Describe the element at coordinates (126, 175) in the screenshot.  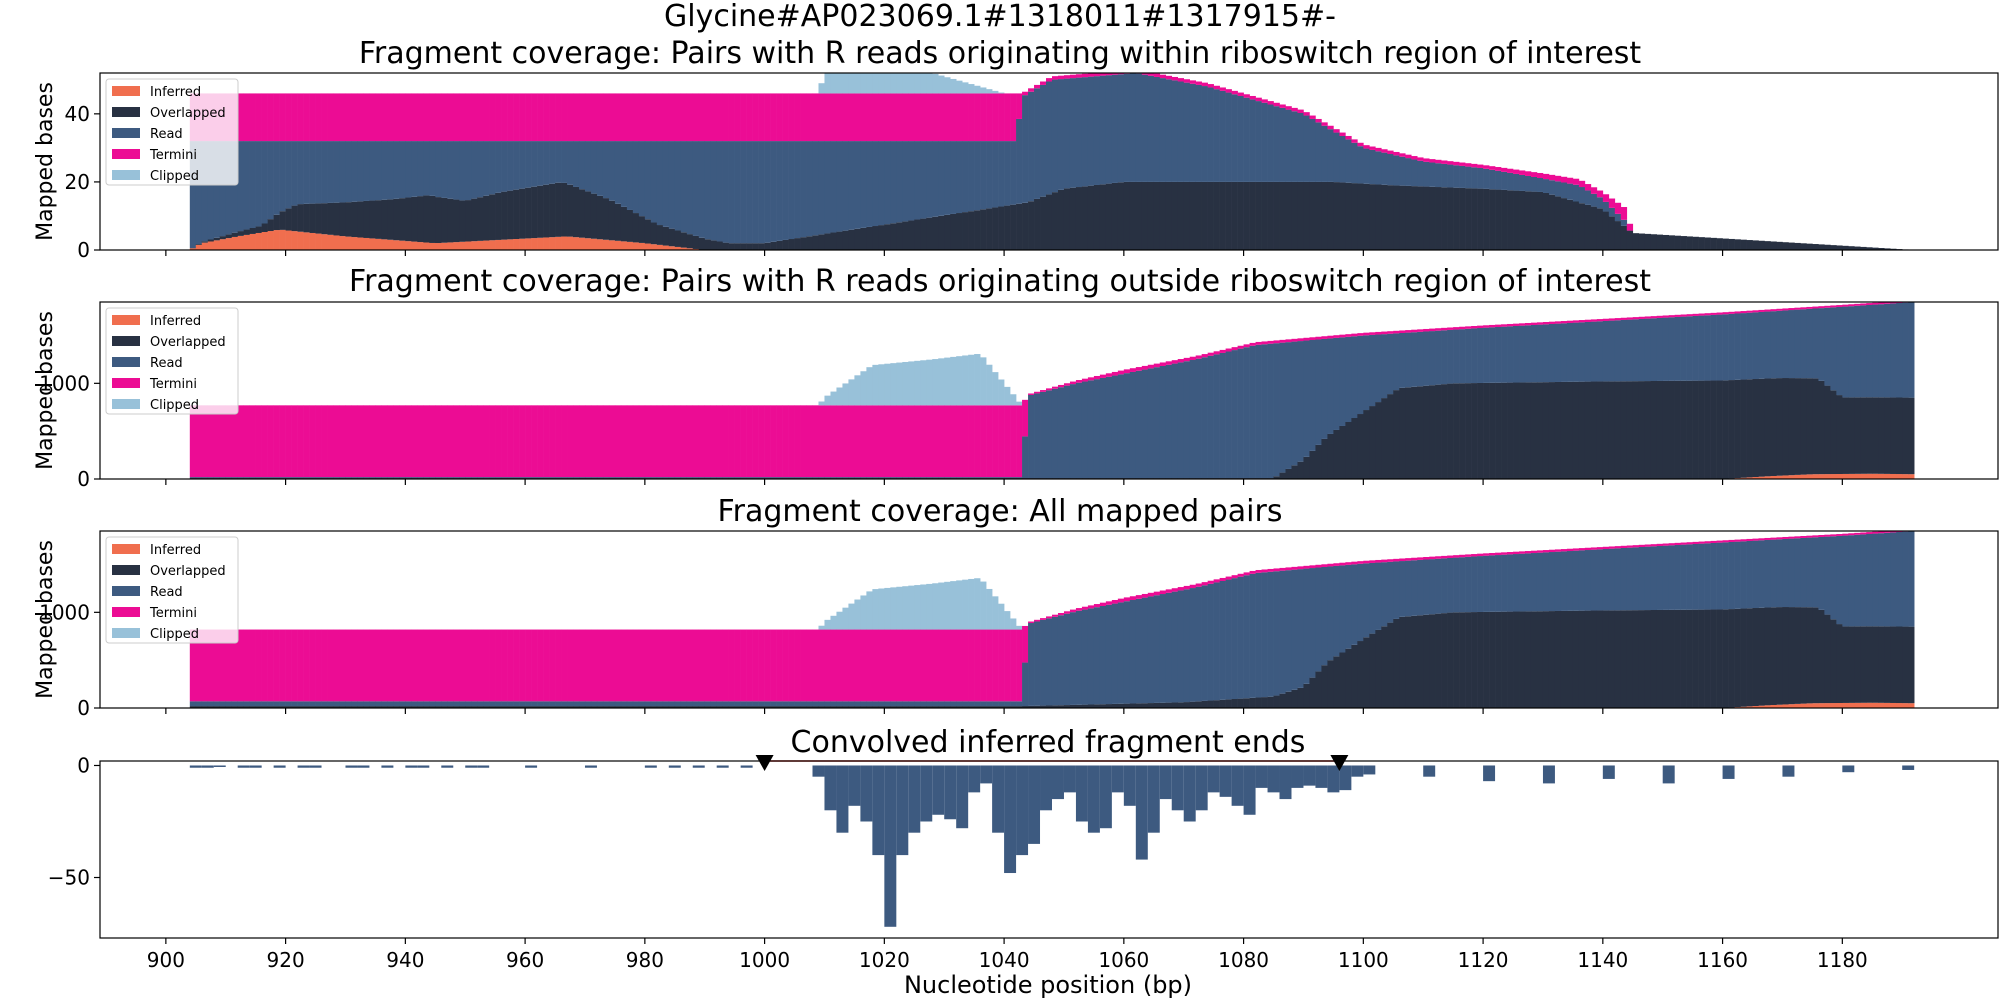
I see `legend-swatch-clipped` at that location.